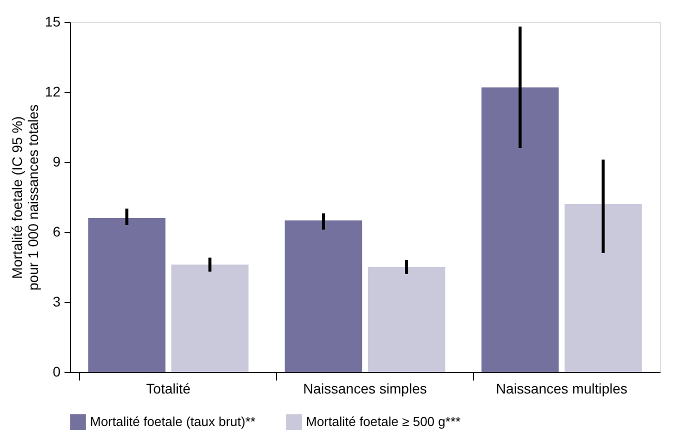  I want to click on y-tick-label: 0, so click(56, 372).